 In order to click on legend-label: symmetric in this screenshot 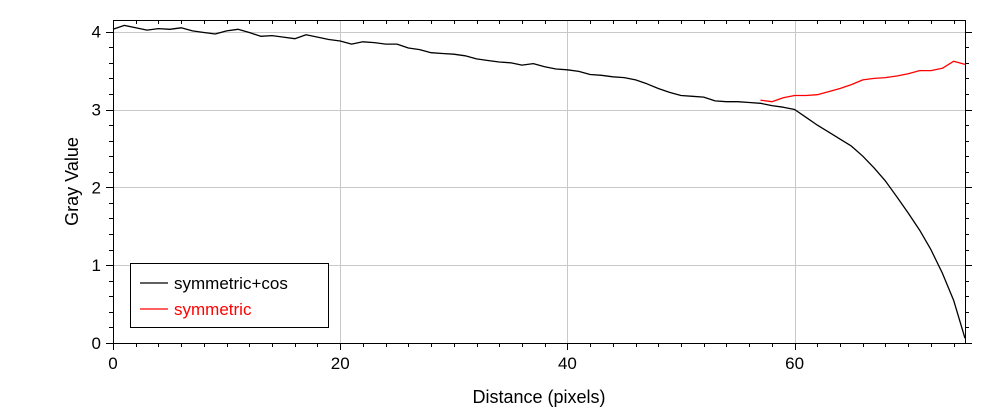, I will do `click(213, 309)`.